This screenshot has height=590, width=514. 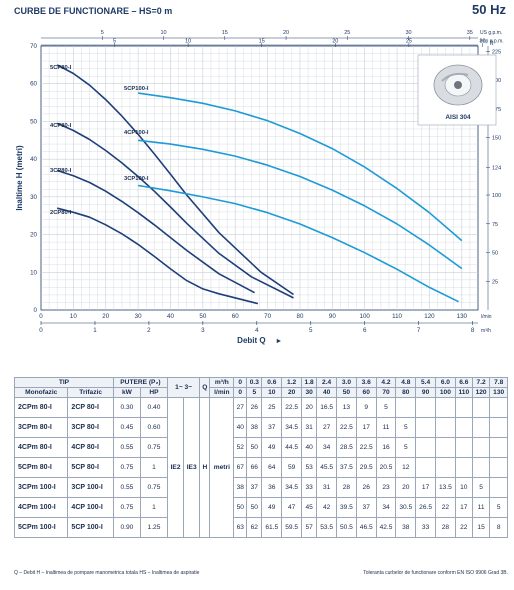 I want to click on header-lmin-value: 120, so click(x=481, y=392).